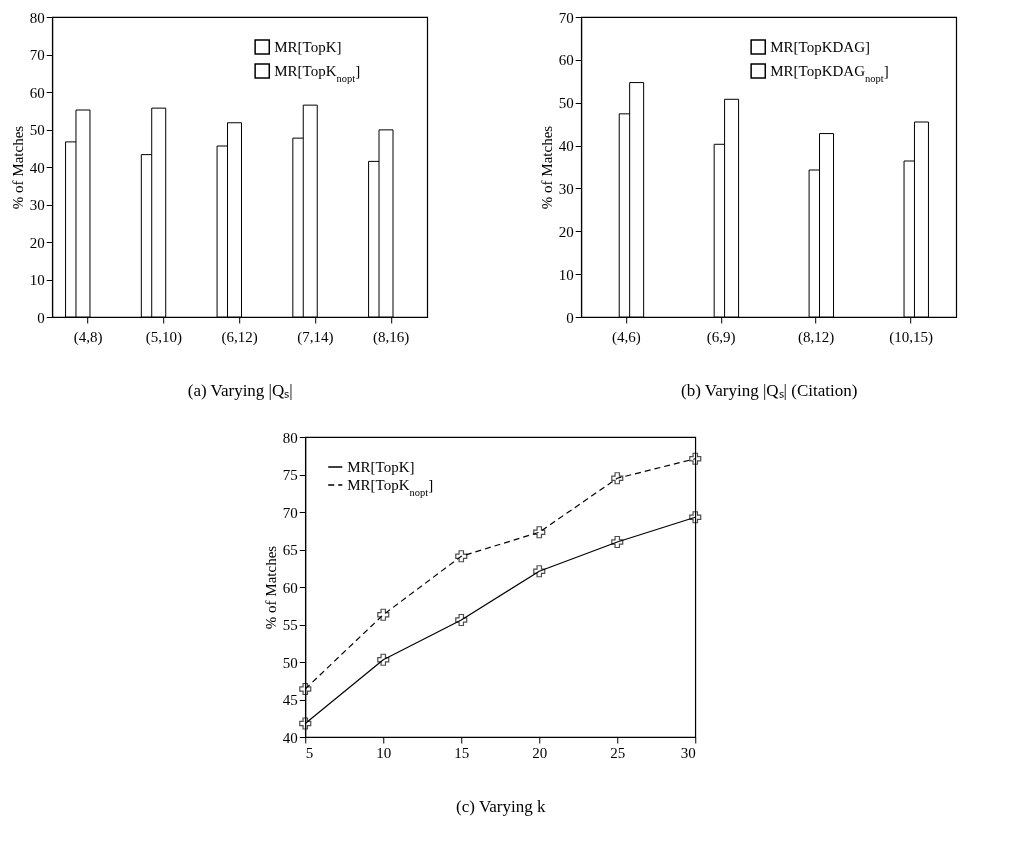  Describe the element at coordinates (88, 337) in the screenshot. I see `x-tick-label: (4,8)` at that location.